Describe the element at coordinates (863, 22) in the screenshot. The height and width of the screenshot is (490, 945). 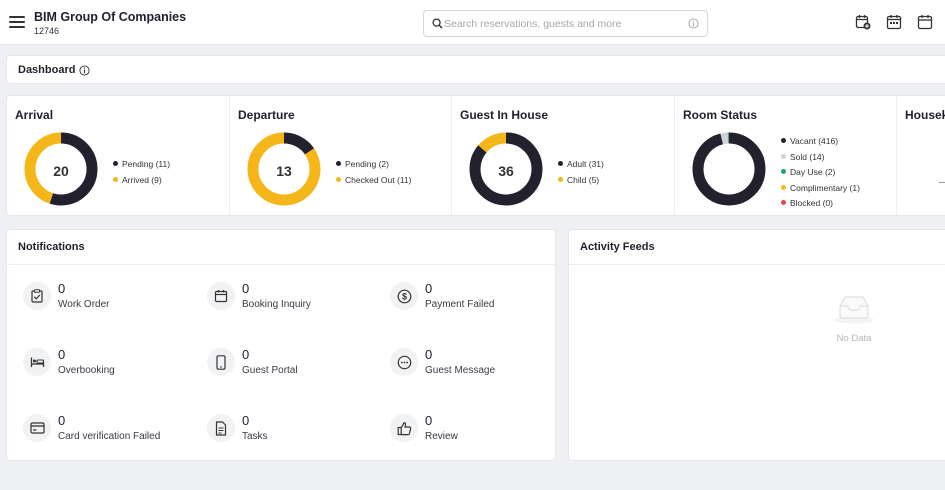
I see `calendar-add-icon` at that location.